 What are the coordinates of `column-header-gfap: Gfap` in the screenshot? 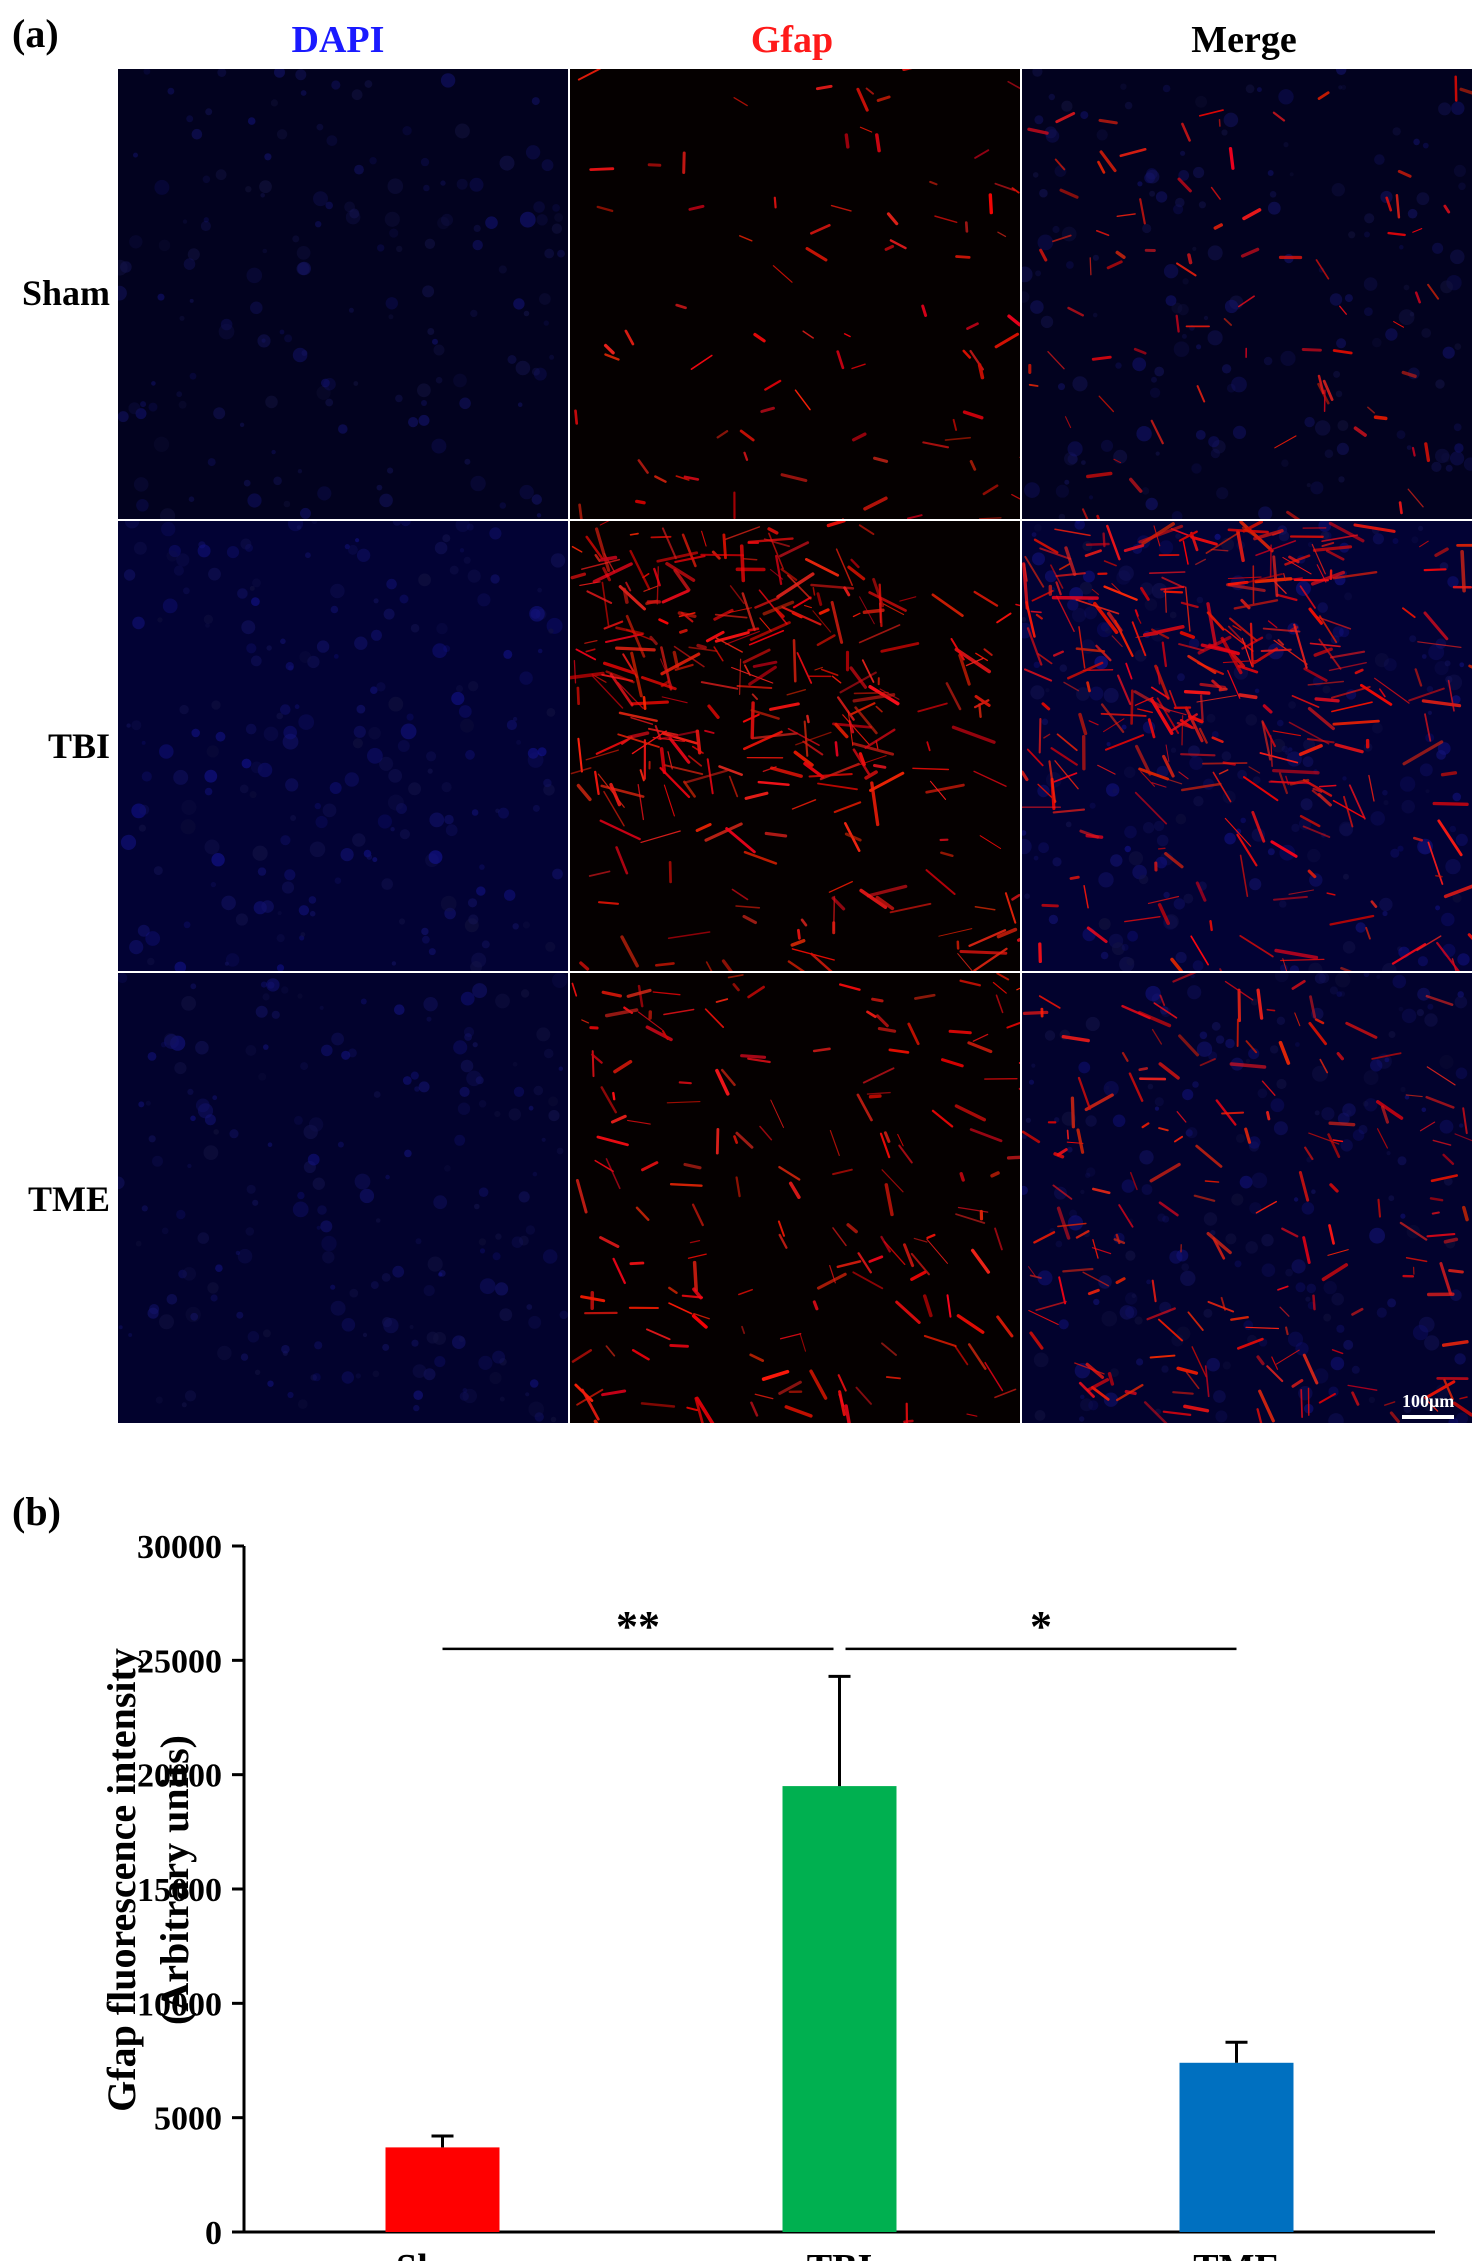 It's located at (792, 40).